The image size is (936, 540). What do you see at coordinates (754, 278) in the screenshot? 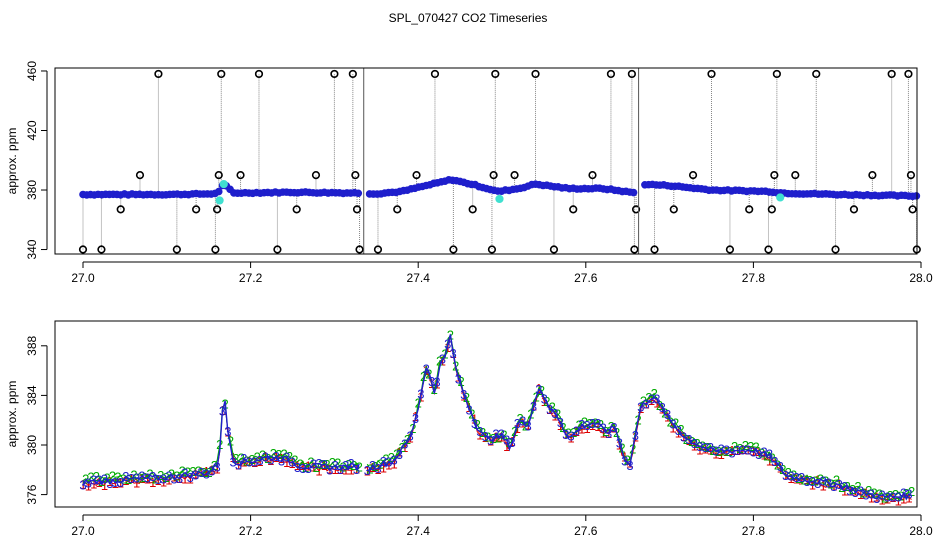
I see `x-tick-label: 27.8` at bounding box center [754, 278].